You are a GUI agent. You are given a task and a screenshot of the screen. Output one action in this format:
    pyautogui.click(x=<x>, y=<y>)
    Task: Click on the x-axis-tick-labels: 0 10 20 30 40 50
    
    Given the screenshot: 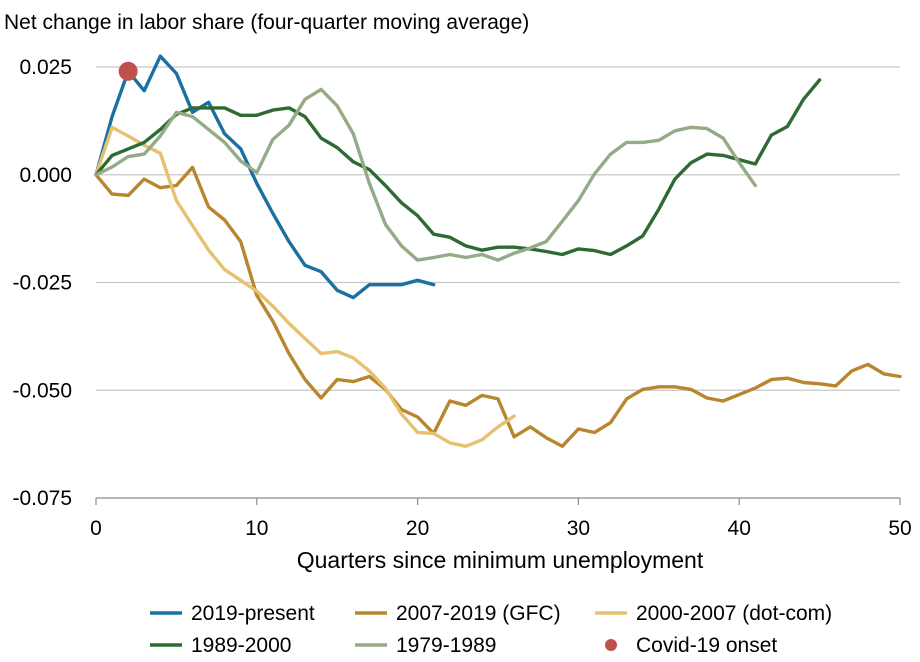 What is the action you would take?
    pyautogui.click(x=501, y=519)
    